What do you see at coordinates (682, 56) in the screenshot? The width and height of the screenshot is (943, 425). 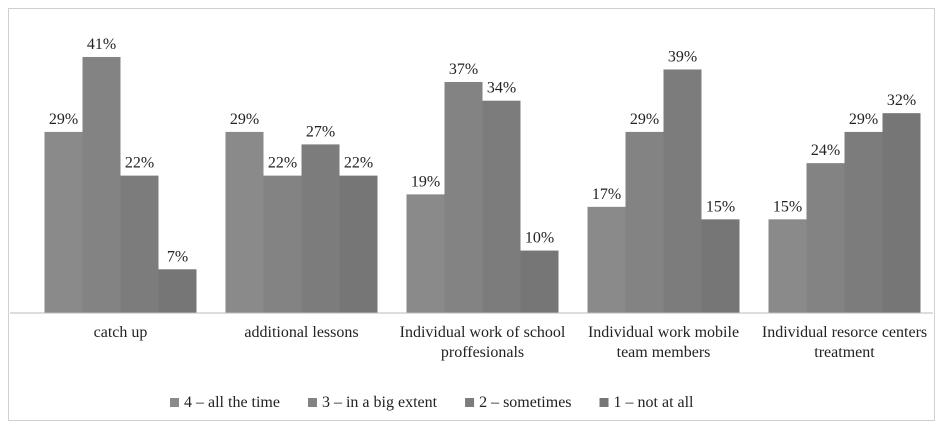 I see `data-label: 39%` at bounding box center [682, 56].